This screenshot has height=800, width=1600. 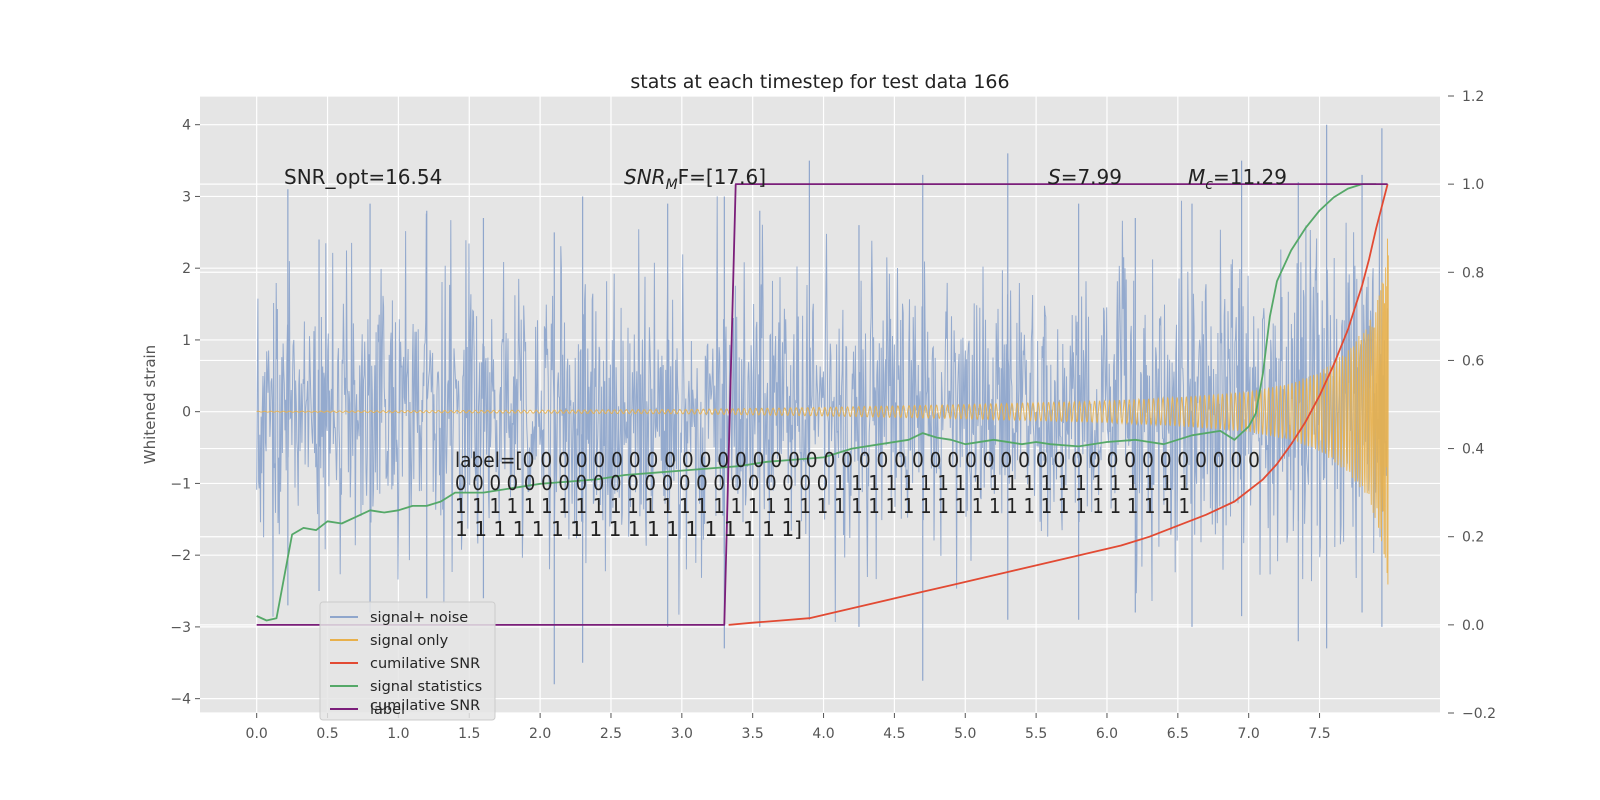 What do you see at coordinates (469, 734) in the screenshot?
I see `x-tick-label-3: 1.5` at bounding box center [469, 734].